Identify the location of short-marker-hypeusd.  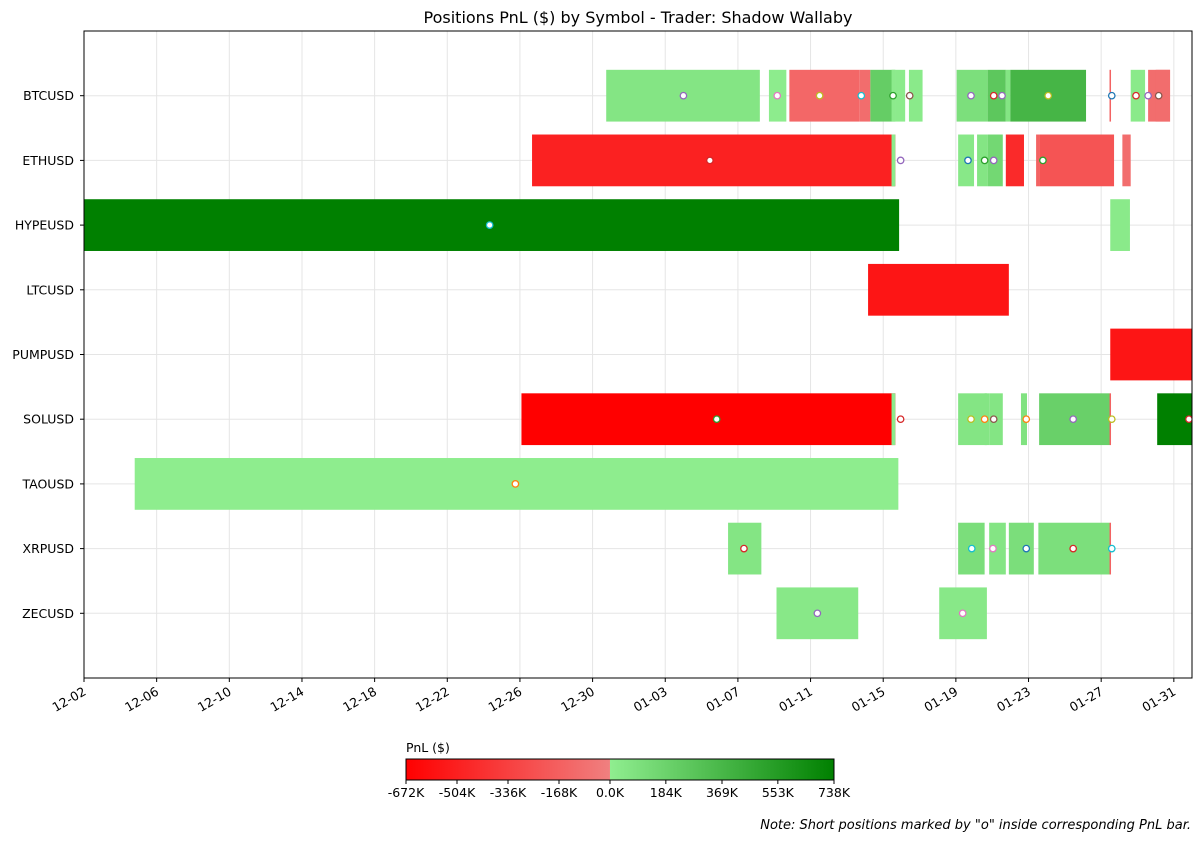
(489, 225).